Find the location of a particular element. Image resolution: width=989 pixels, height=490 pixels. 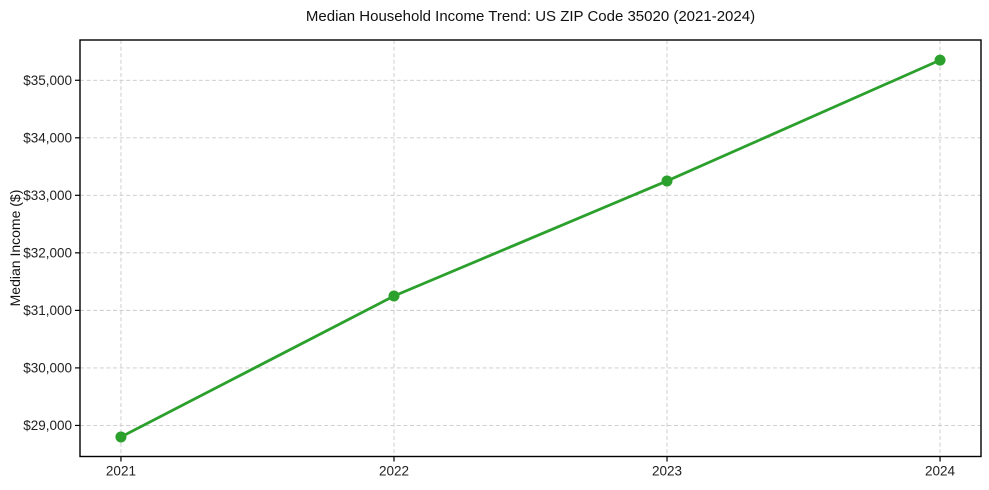

x-tick-label: 2021 is located at coordinates (121, 471).